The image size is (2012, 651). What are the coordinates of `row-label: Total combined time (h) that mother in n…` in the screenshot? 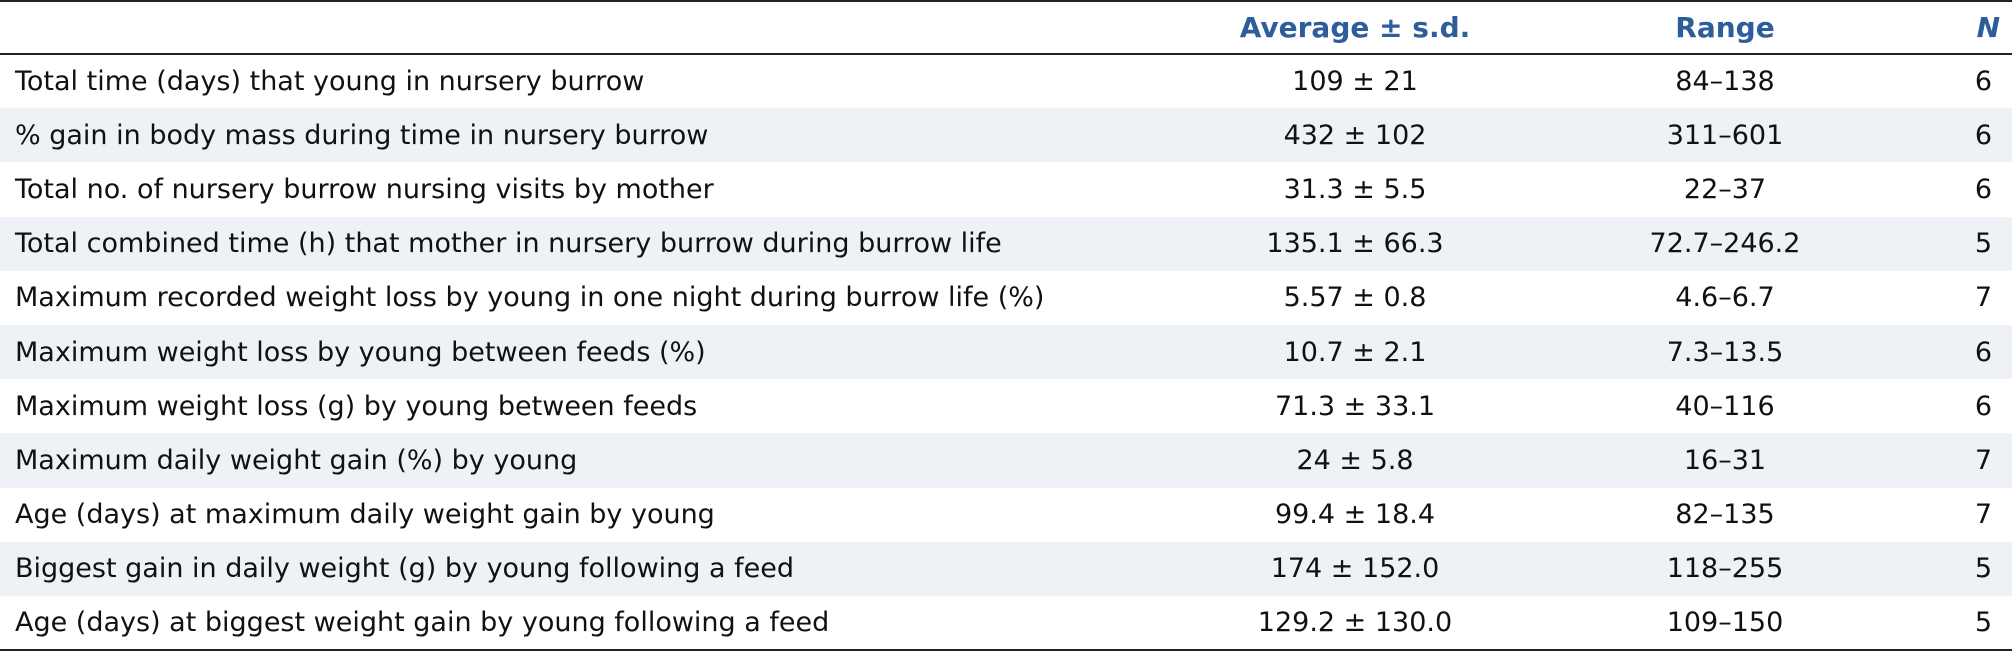 It's located at (575, 243).